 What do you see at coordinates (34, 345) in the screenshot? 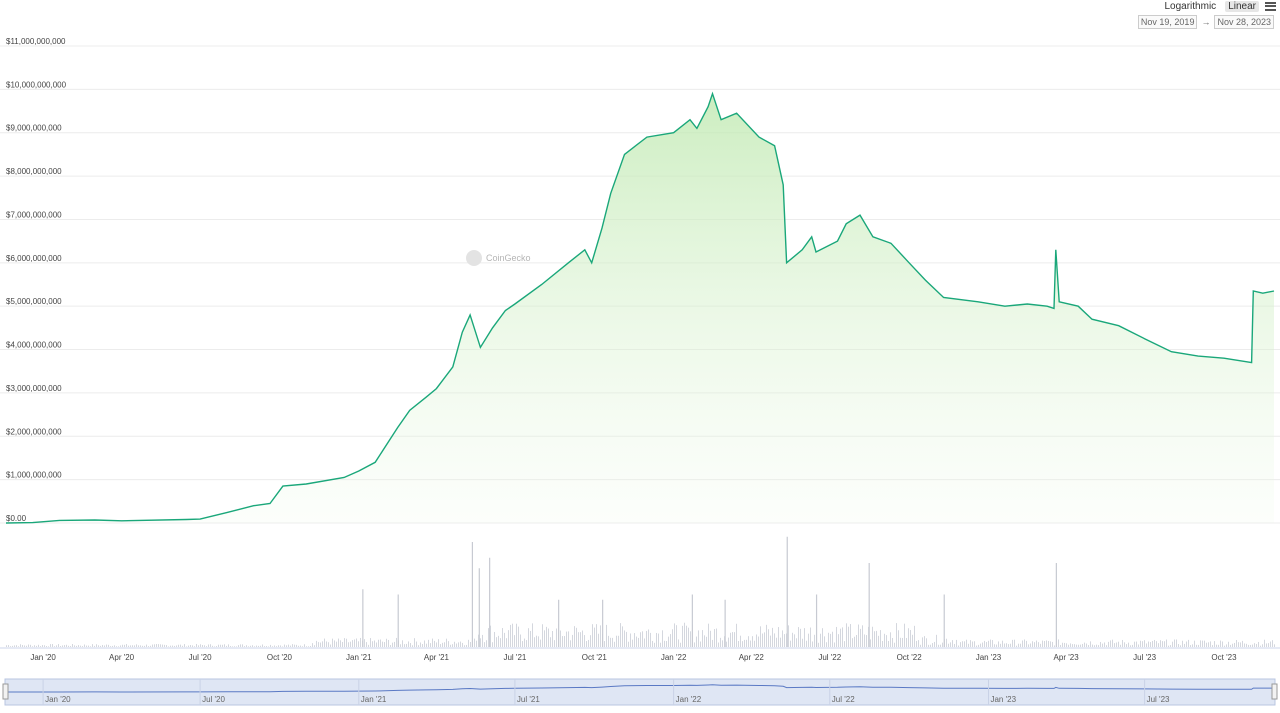
I see `y-tick-label: $4,000,000,000` at bounding box center [34, 345].